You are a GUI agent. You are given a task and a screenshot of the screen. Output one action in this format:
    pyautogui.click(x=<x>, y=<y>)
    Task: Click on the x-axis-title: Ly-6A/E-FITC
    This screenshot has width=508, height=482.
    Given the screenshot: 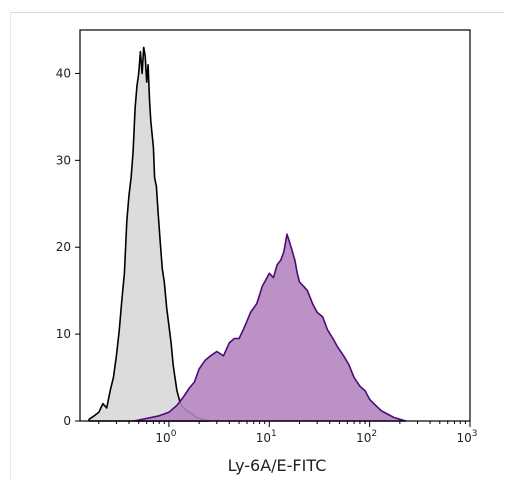 What is the action you would take?
    pyautogui.click(x=277, y=465)
    